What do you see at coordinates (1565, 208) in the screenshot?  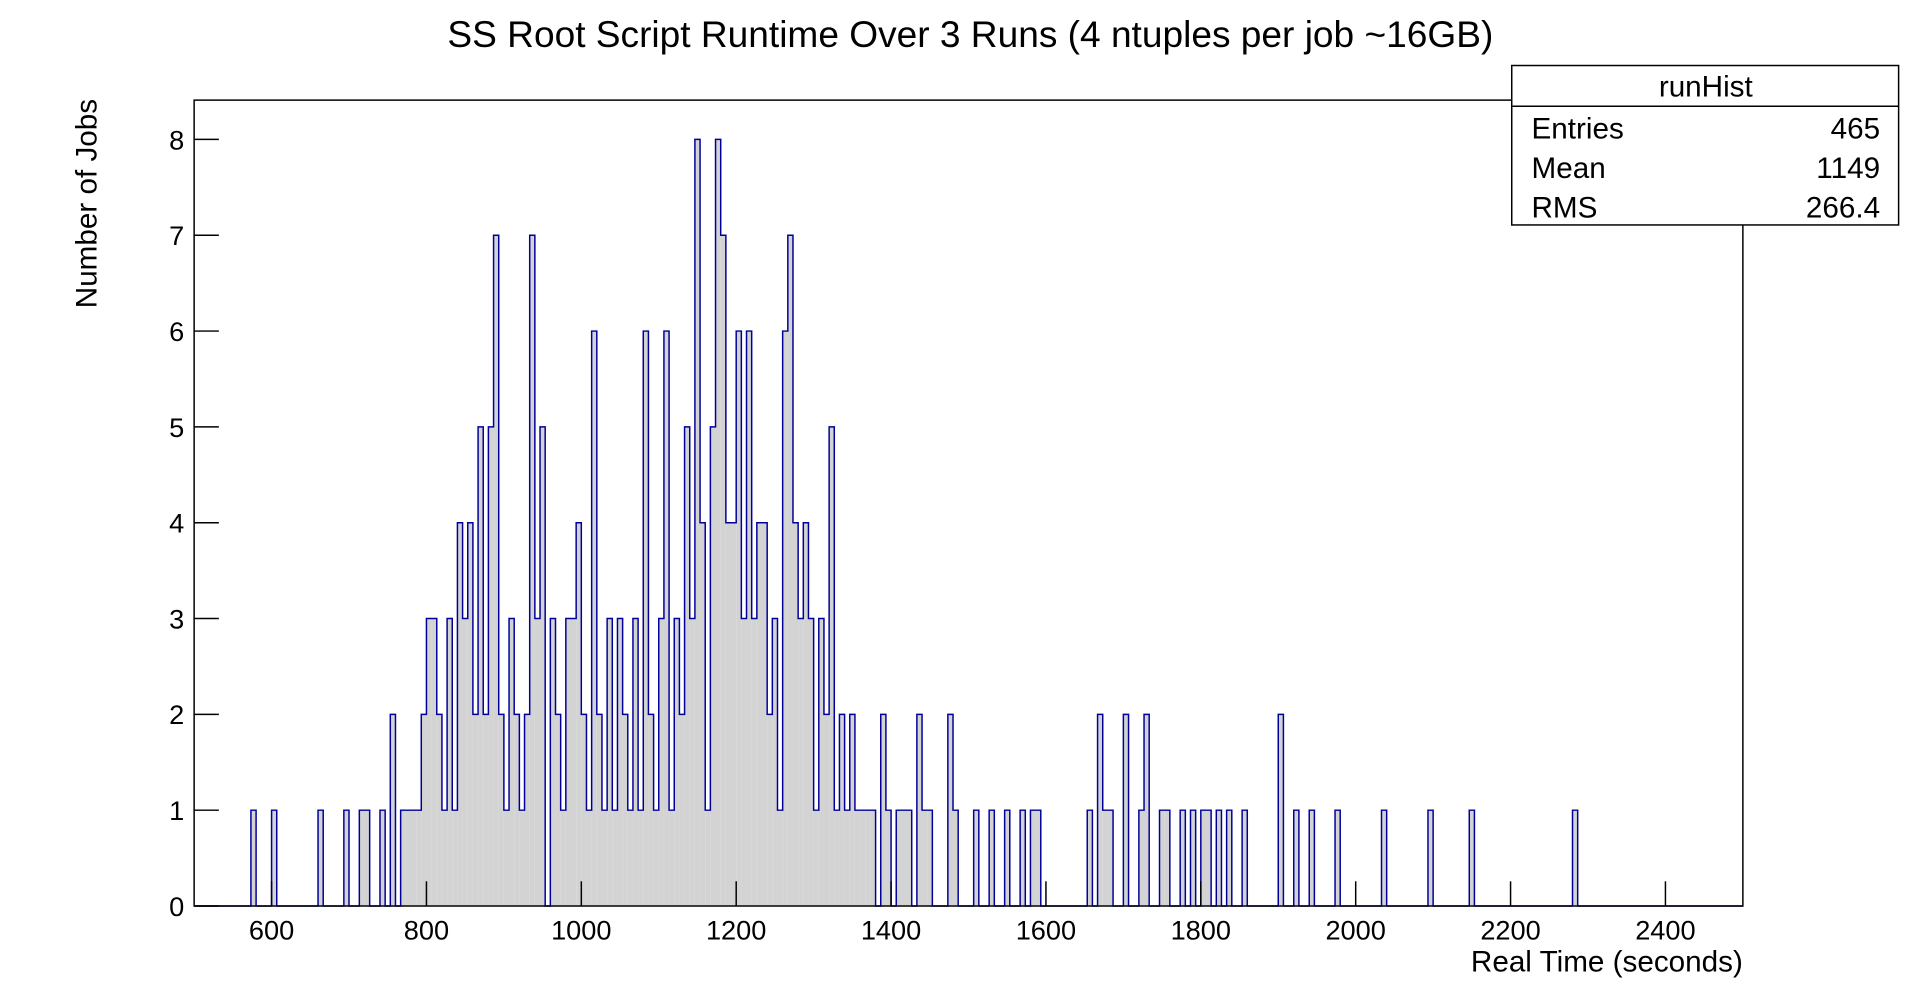 I see `stats-label: RMS` at bounding box center [1565, 208].